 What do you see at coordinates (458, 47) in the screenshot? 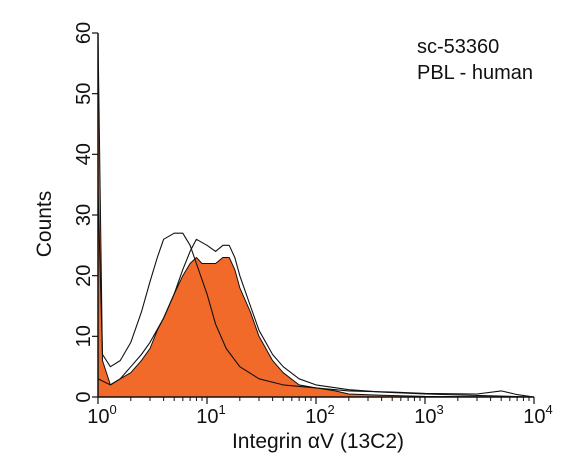
I see `annotation-catalog-number: sc-53360` at bounding box center [458, 47].